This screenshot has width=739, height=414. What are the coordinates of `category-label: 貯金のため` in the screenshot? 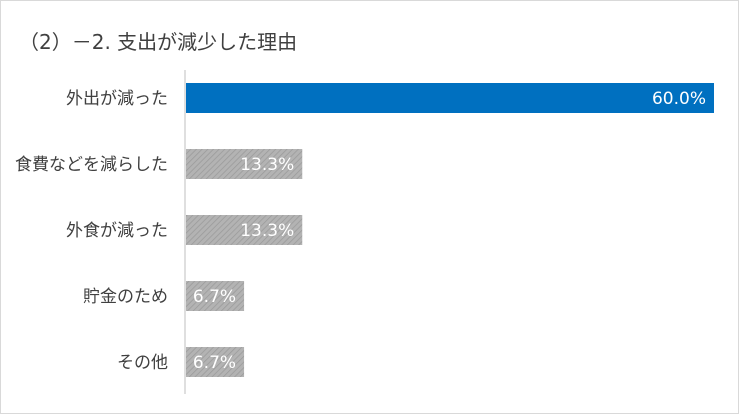 It's located at (125, 297).